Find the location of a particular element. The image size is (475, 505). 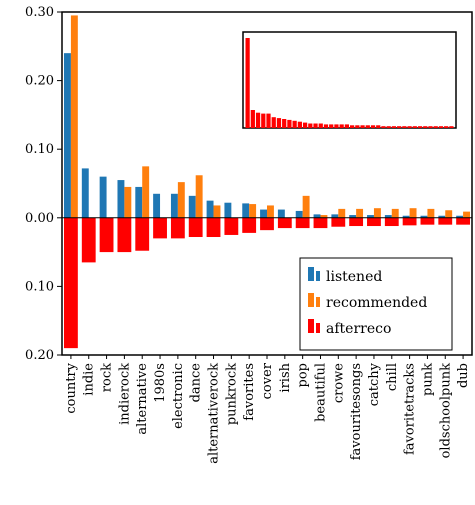

x-tick-label: punkrock is located at coordinates (231, 394).